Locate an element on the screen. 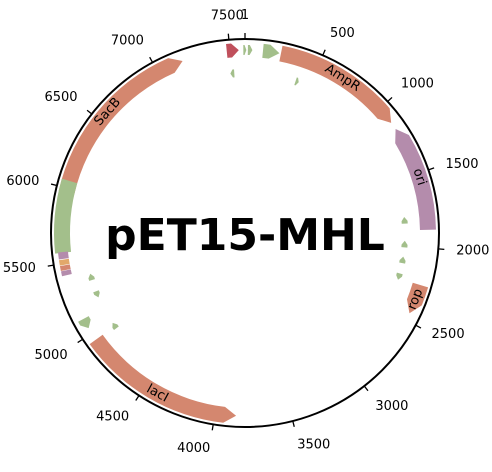 Image resolution: width=492 pixels, height=472 pixels. tick-label: 1500 is located at coordinates (461, 164).